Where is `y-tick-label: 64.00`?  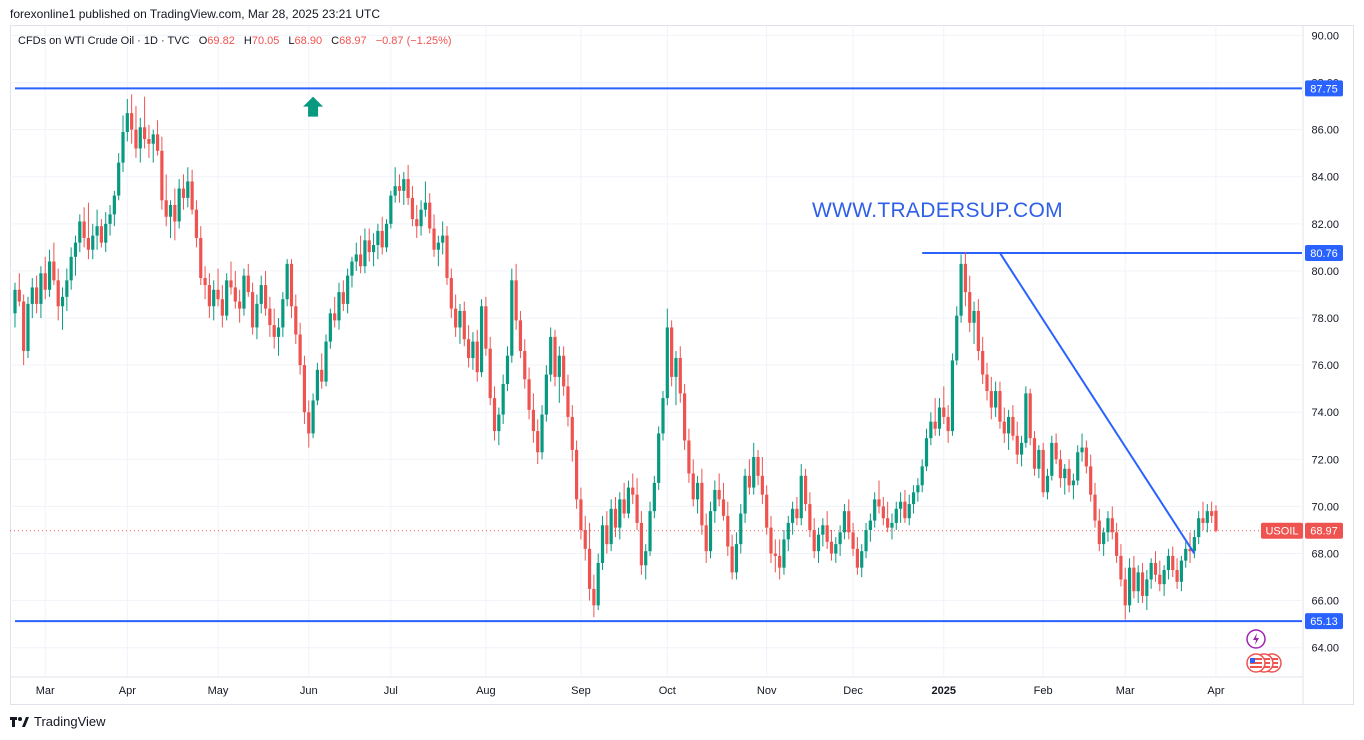
y-tick-label: 64.00 is located at coordinates (1325, 649).